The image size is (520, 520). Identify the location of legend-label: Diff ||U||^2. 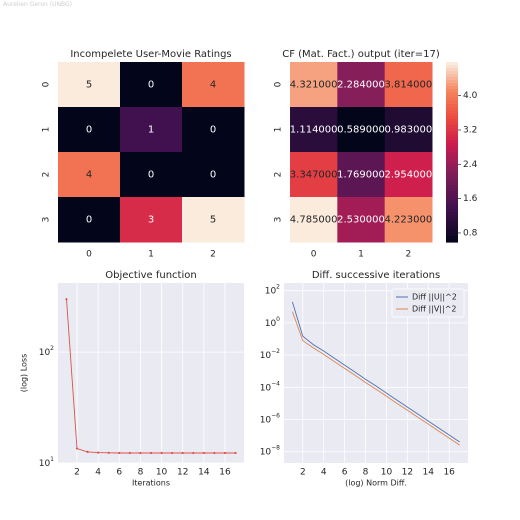
(434, 297).